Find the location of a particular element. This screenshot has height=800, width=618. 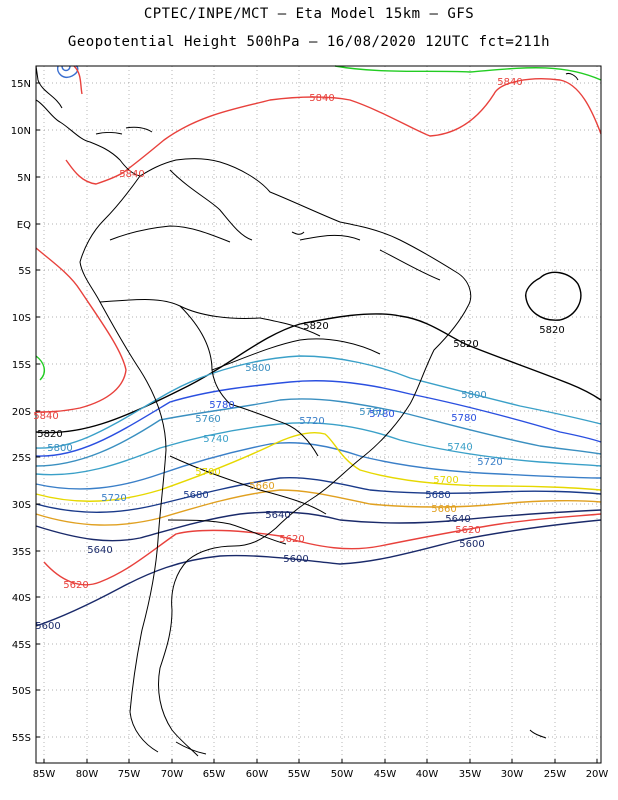

lon-label: 55W is located at coordinates (299, 774).